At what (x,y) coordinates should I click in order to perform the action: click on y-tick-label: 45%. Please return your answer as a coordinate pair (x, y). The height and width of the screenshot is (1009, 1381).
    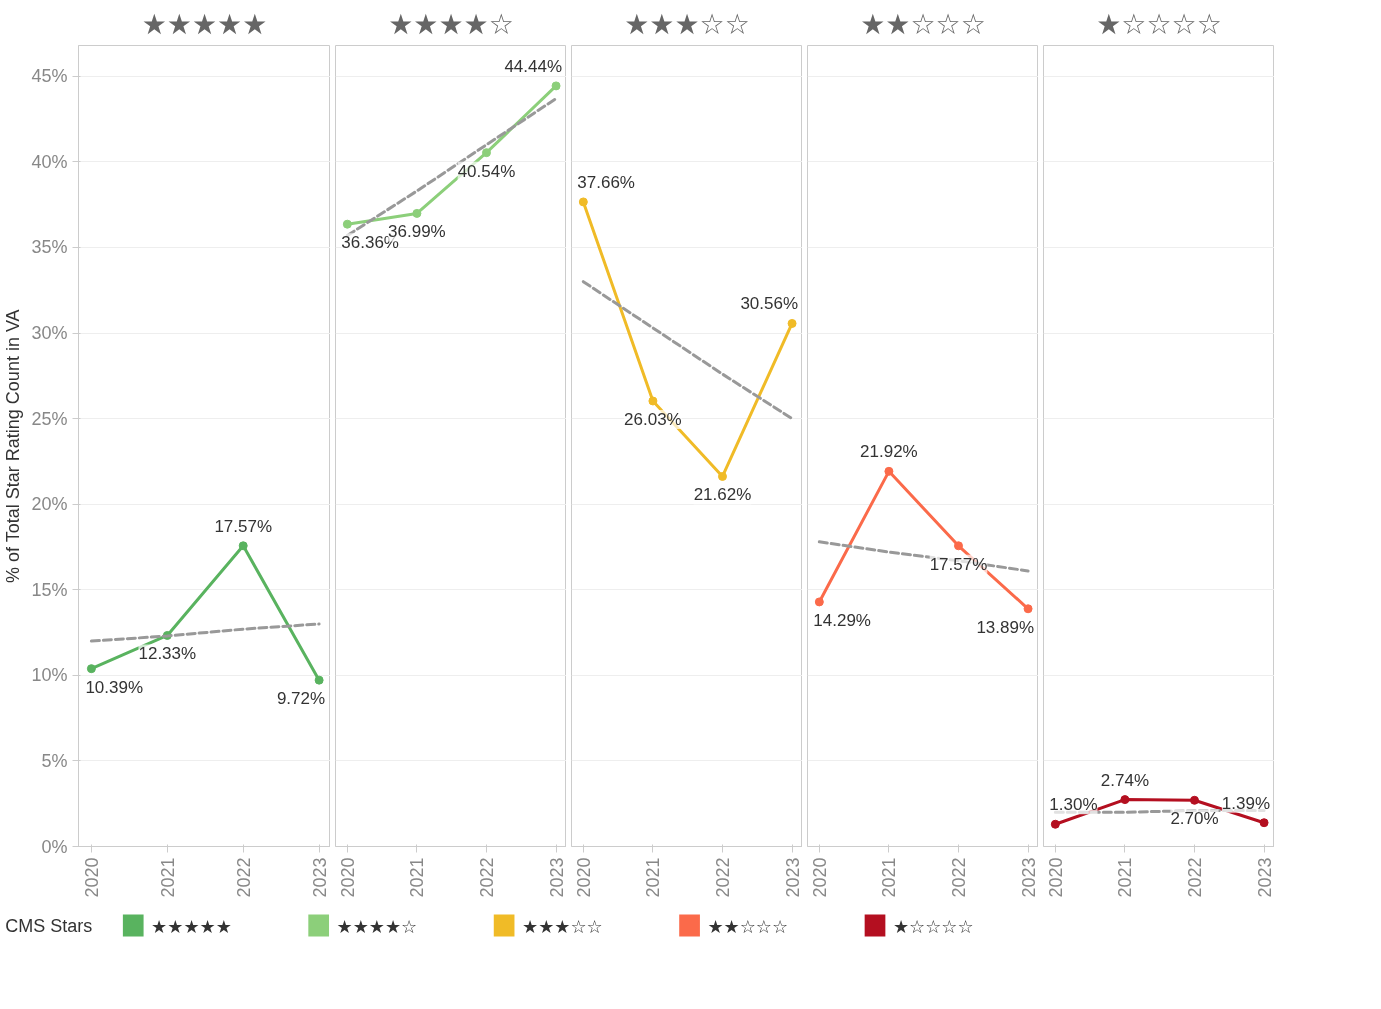
    Looking at the image, I should click on (49, 76).